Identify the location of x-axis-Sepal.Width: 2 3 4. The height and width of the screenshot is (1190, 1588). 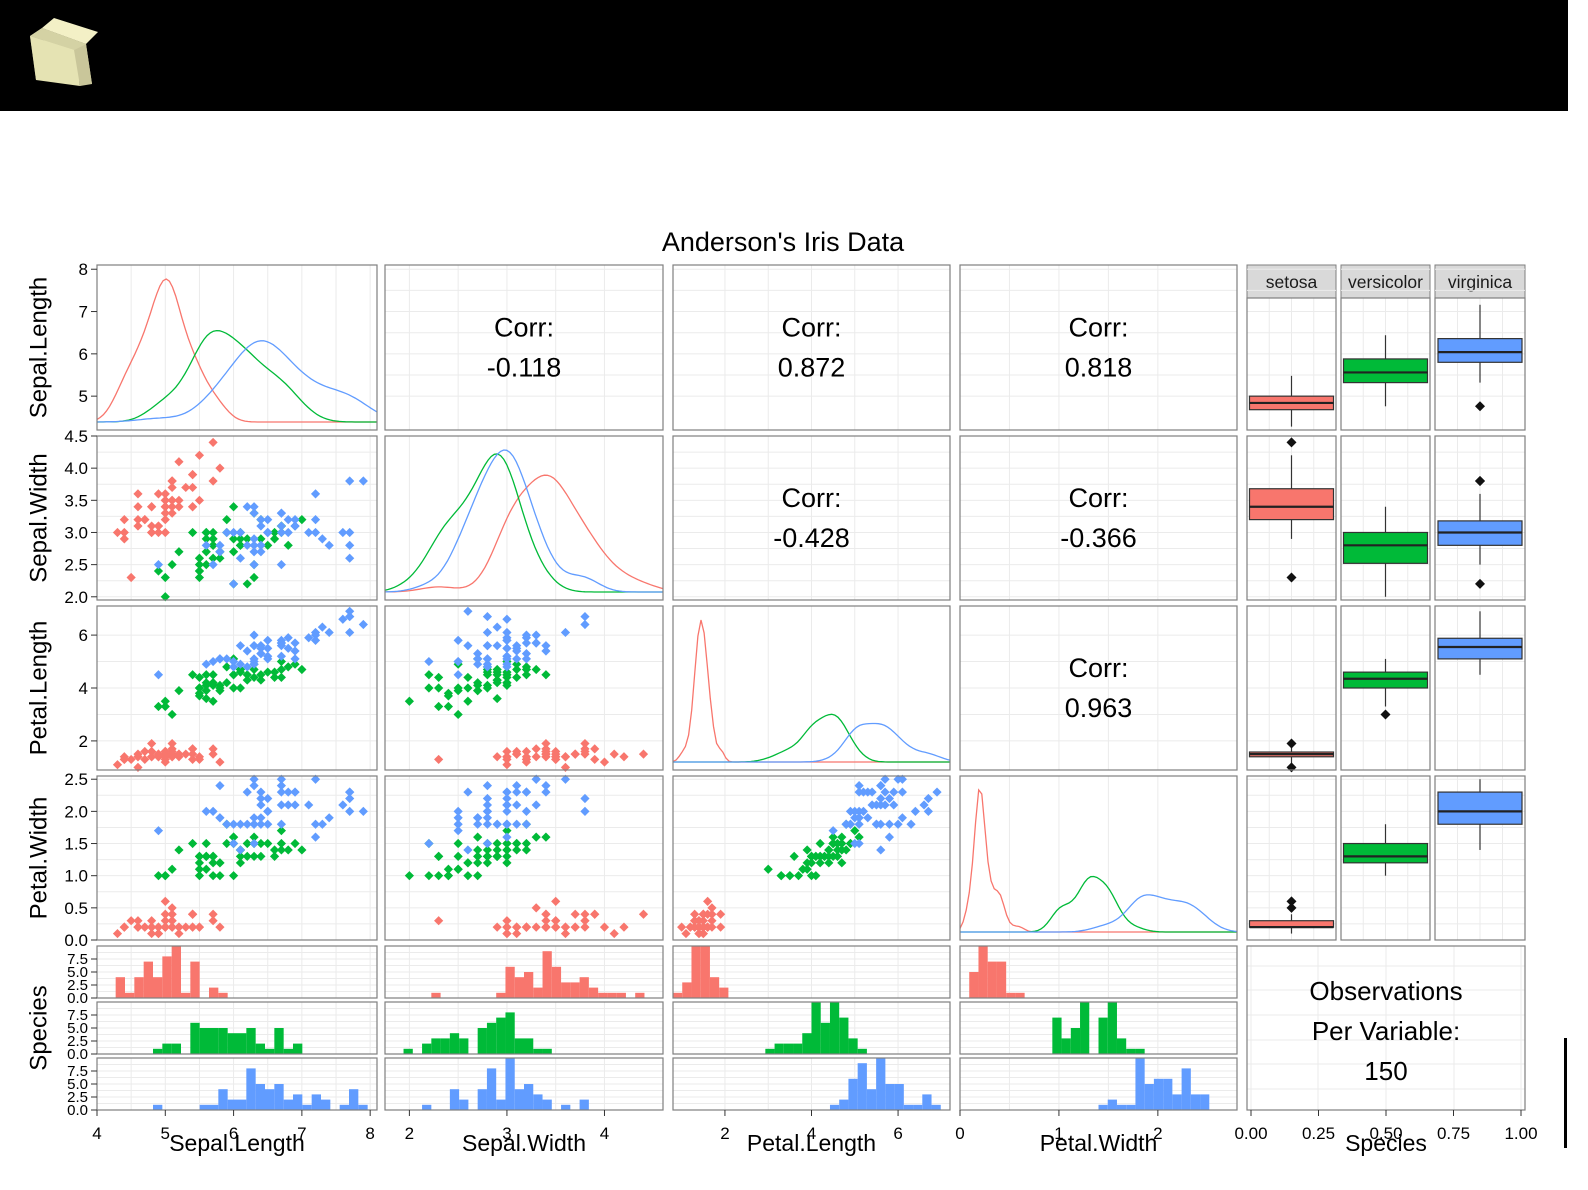
(507, 1126).